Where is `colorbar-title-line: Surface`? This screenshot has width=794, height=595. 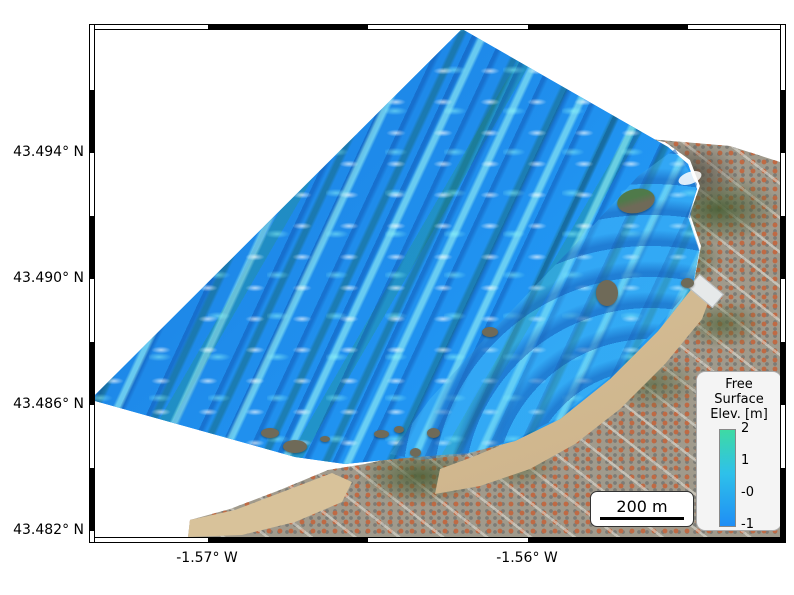
colorbar-title-line: Surface is located at coordinates (739, 399).